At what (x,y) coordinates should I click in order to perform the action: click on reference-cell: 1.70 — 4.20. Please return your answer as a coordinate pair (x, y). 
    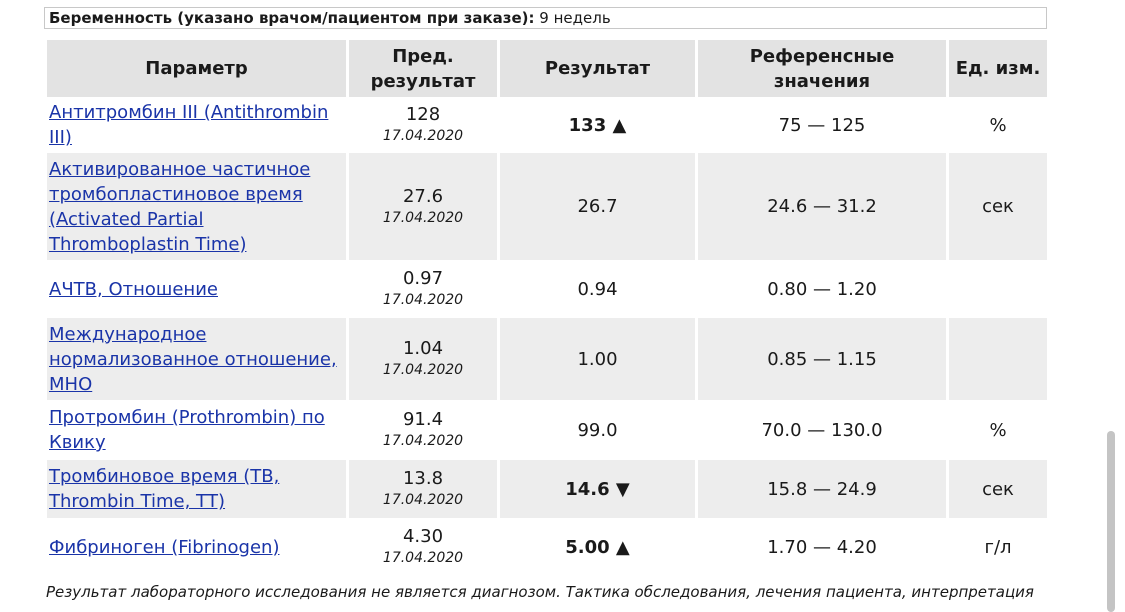
    Looking at the image, I should click on (822, 547).